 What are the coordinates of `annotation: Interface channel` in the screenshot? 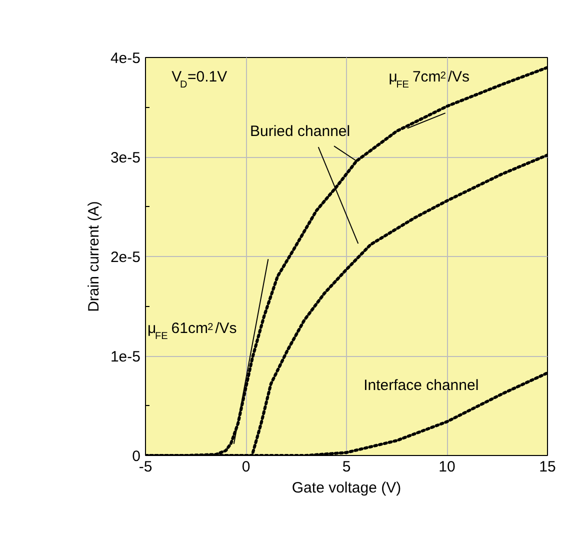 It's located at (421, 385).